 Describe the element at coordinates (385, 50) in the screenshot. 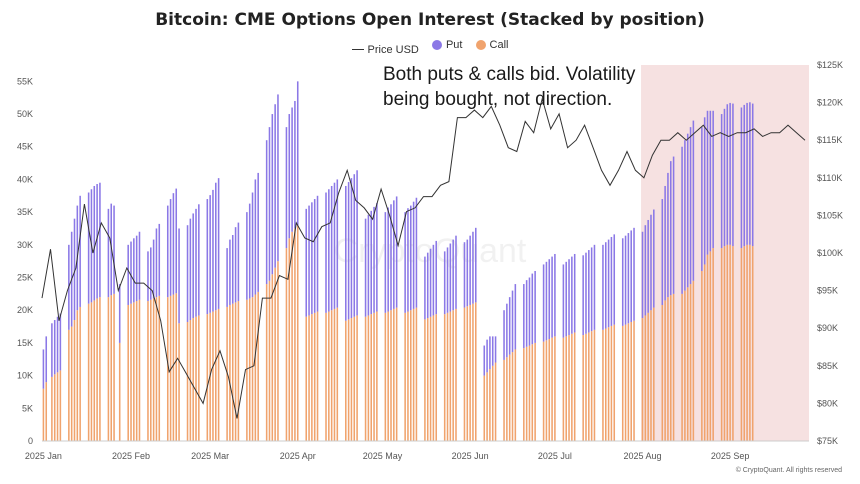

I see `legend-item-price: Price USD` at that location.